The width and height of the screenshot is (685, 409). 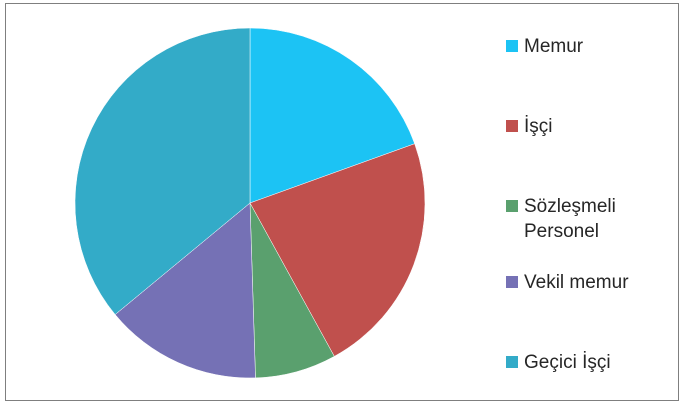 I want to click on legend-label: Memur, so click(x=554, y=46).